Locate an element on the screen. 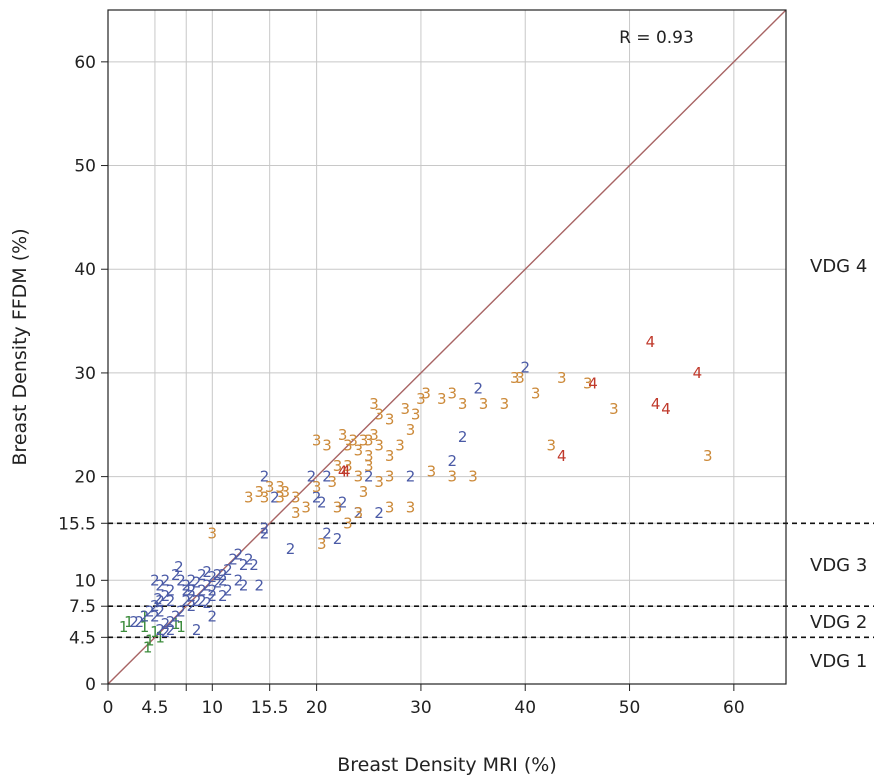  point-grade-2-43: 2 is located at coordinates (223, 596).